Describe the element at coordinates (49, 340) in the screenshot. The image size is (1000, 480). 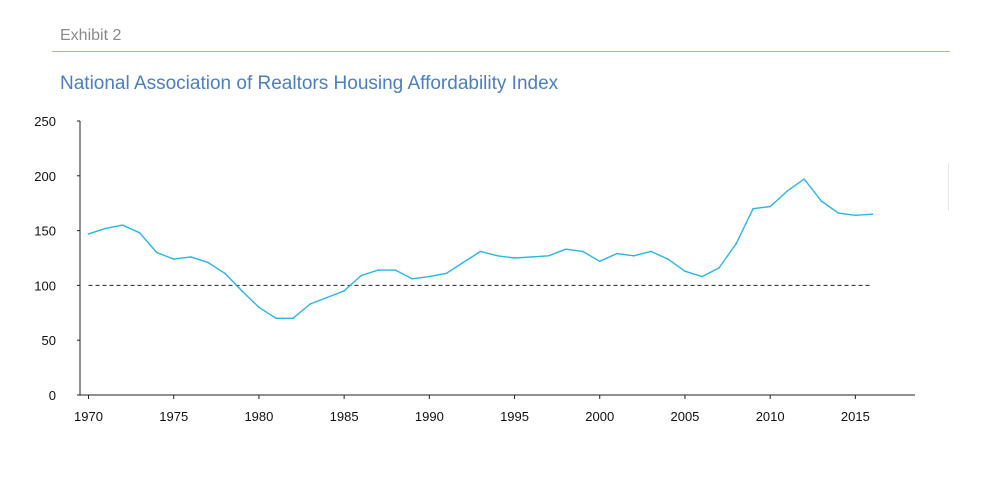
I see `y-tick-label: 50` at that location.